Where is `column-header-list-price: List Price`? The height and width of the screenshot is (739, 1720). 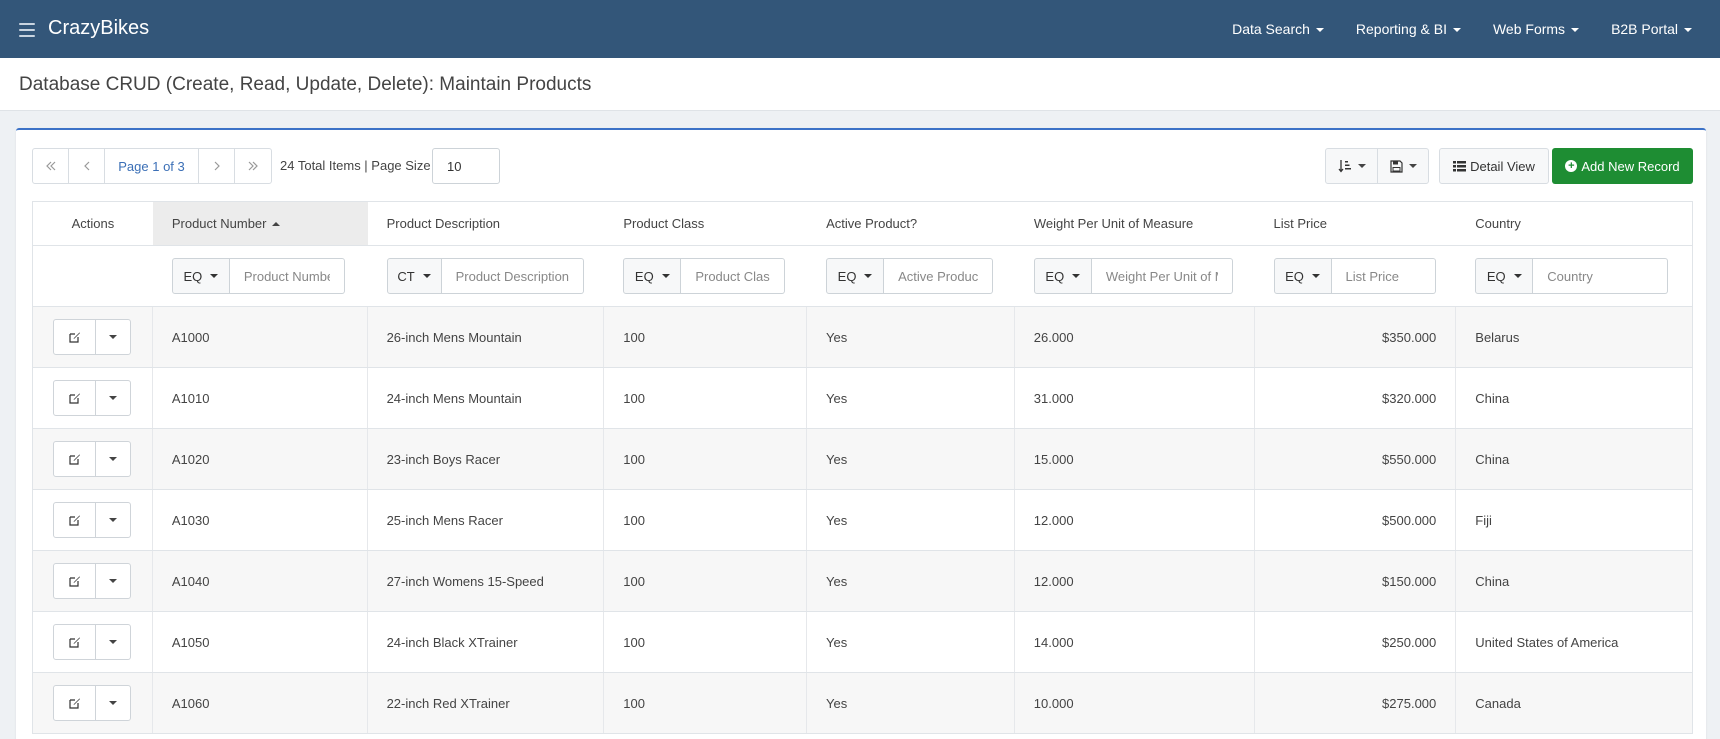 column-header-list-price: List Price is located at coordinates (1300, 223).